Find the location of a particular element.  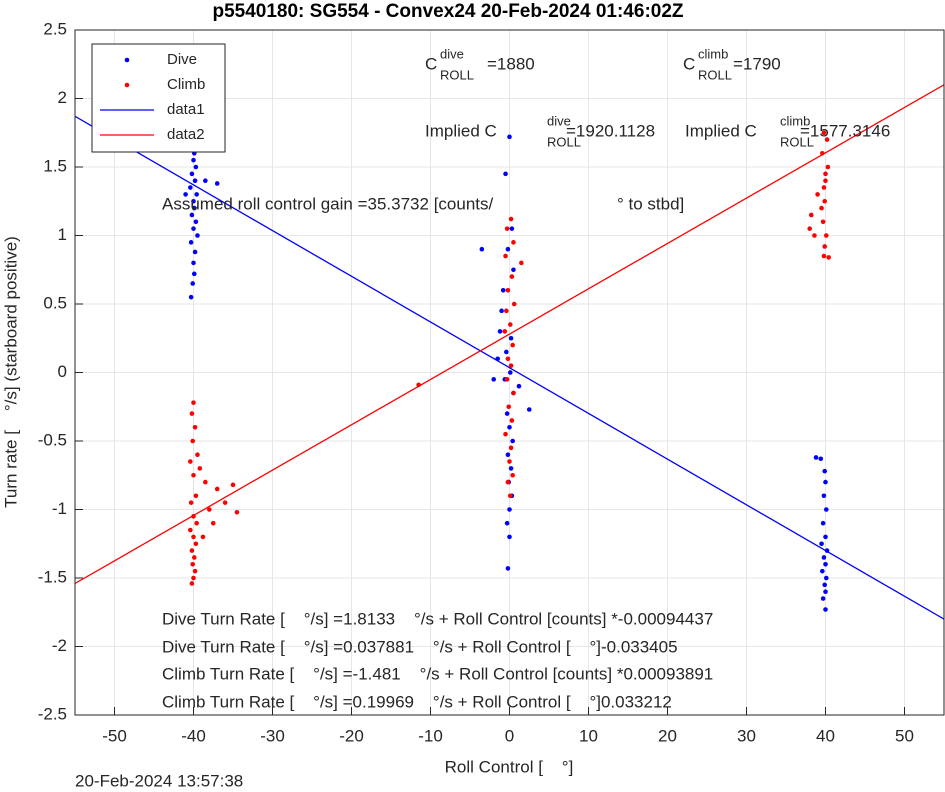

annotation: ° to stbd] is located at coordinates (650, 203).